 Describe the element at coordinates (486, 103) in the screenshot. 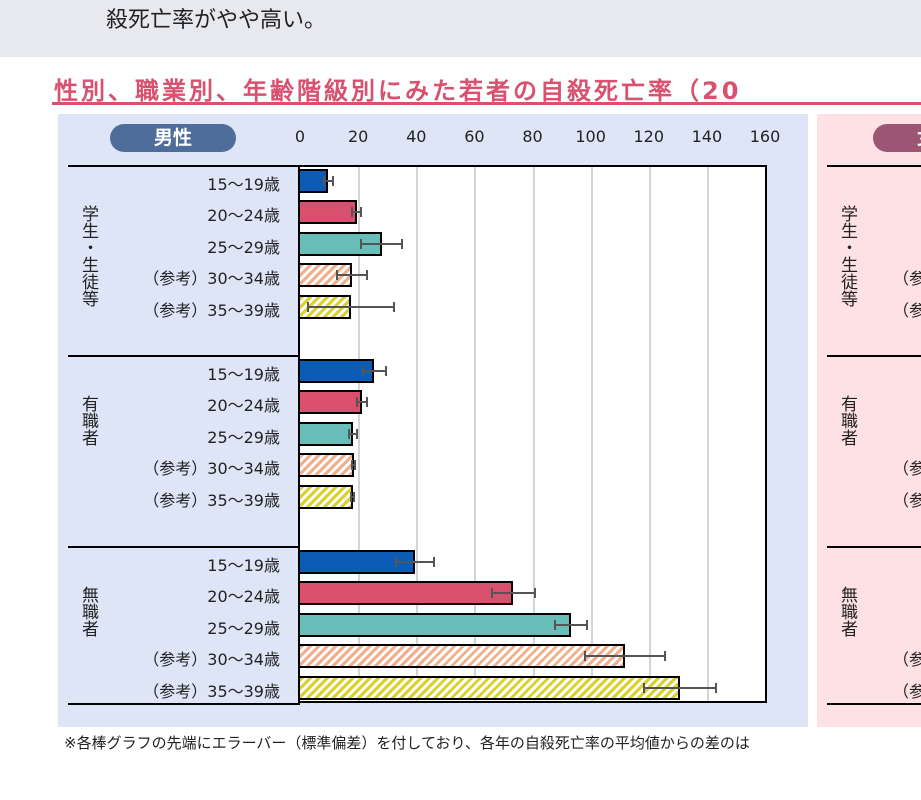

I see `title-underline` at that location.